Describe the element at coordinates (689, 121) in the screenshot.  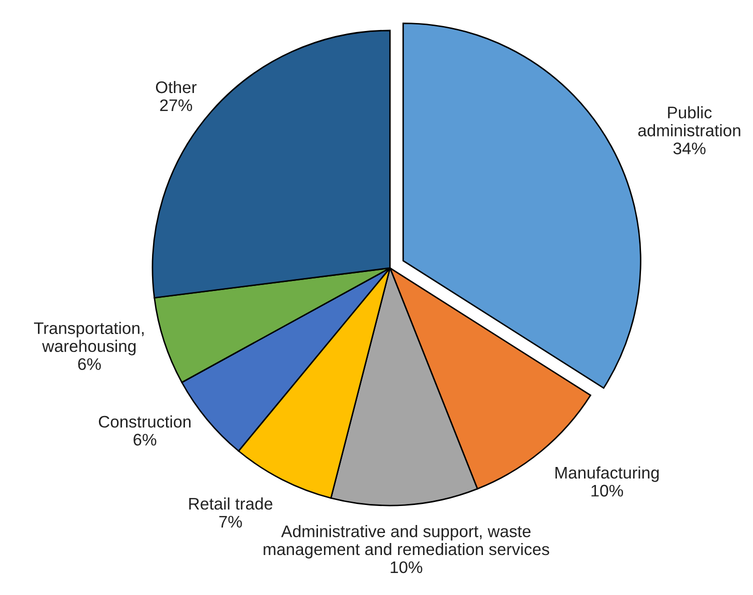
I see `slice-label: Public administration` at that location.